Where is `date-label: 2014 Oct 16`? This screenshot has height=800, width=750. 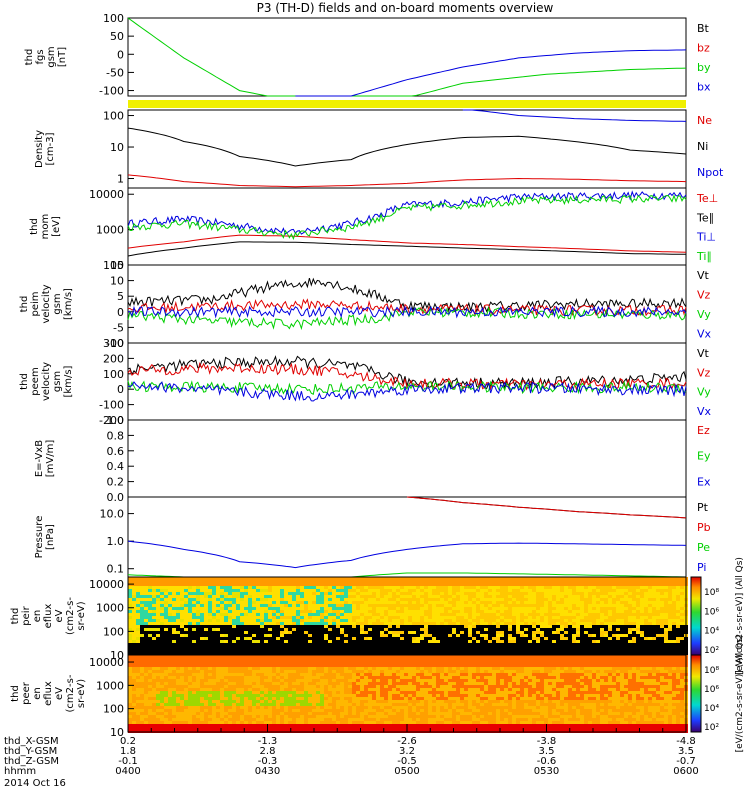
date-label: 2014 Oct 16 is located at coordinates (35, 783).